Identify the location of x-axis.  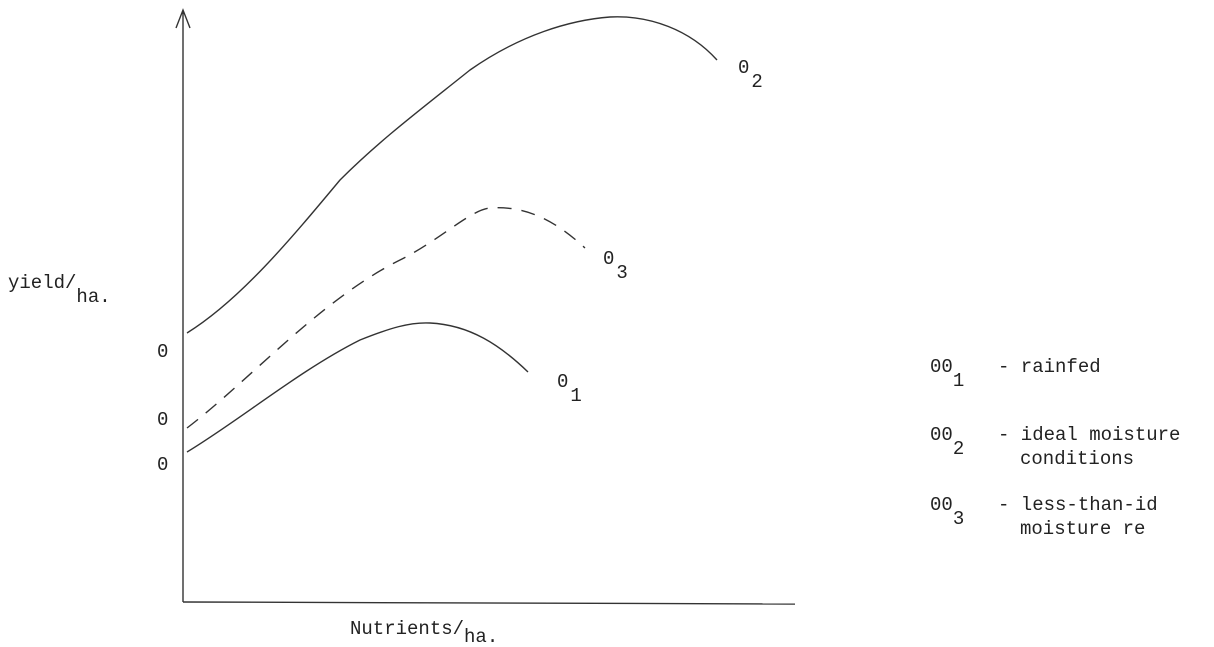
(489, 603).